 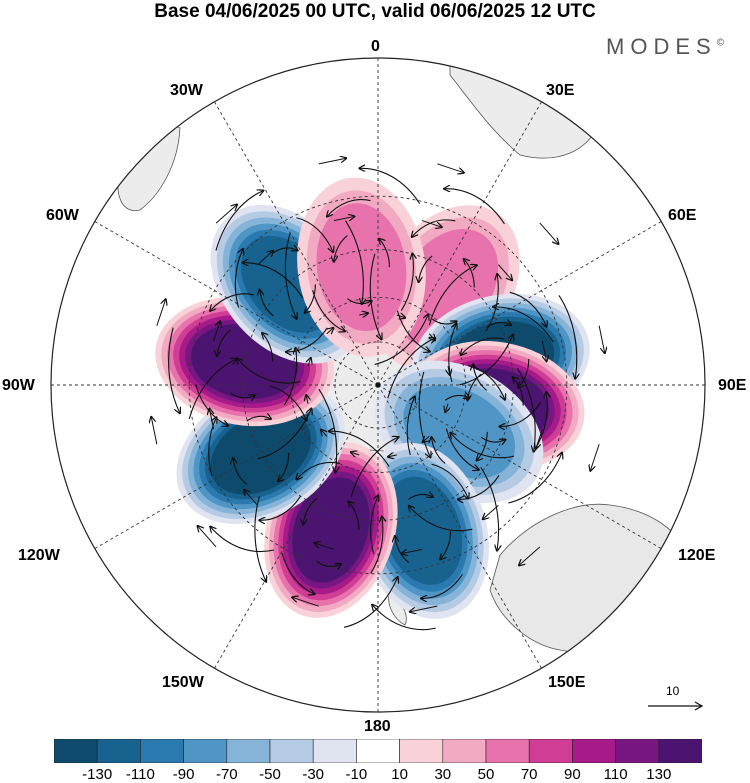 What do you see at coordinates (183, 774) in the screenshot?
I see `colorbar-tick-label: -90` at bounding box center [183, 774].